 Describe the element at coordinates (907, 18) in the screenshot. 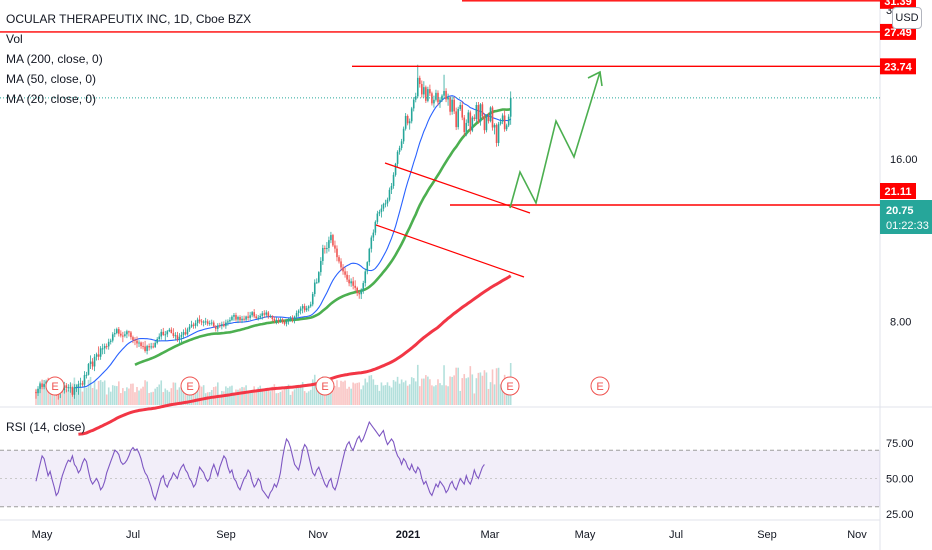

I see `currency-button: USD` at that location.